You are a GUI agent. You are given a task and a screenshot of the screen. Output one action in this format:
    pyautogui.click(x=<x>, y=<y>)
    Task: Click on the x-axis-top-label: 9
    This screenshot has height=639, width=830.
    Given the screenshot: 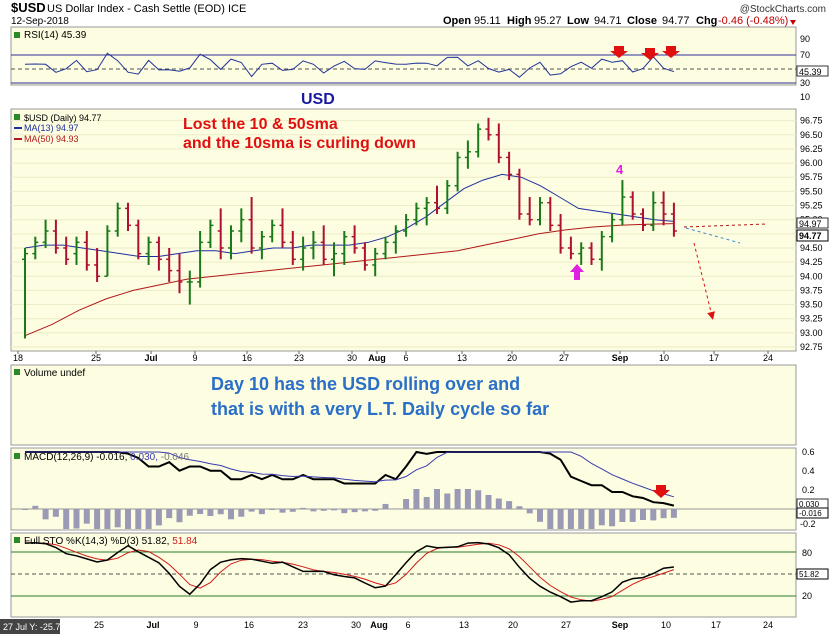 What is the action you would take?
    pyautogui.click(x=194, y=358)
    